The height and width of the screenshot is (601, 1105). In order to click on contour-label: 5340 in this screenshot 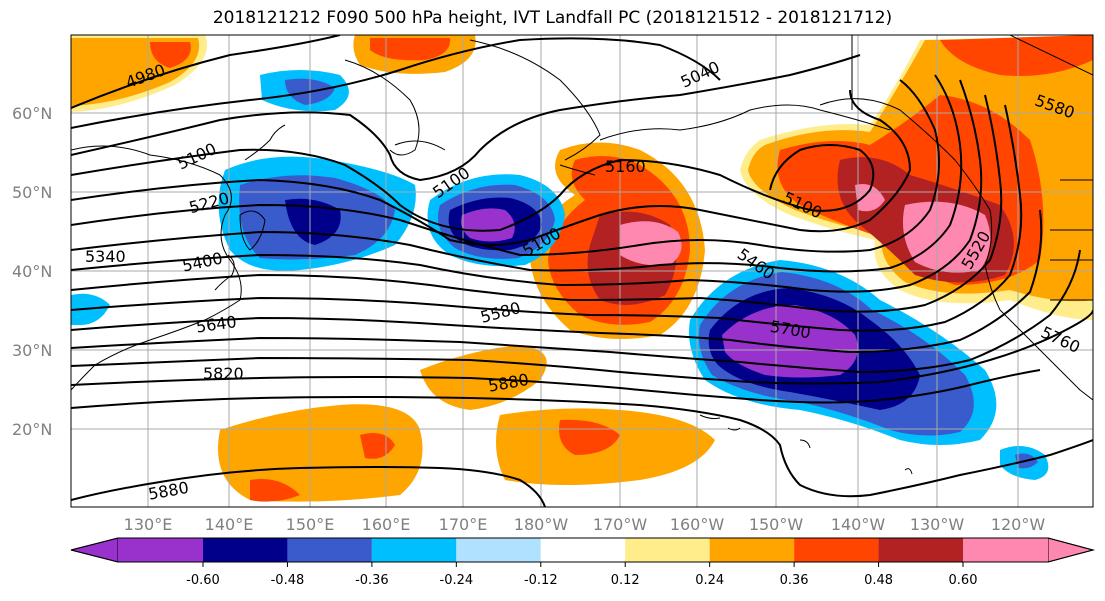, I will do `click(105, 256)`.